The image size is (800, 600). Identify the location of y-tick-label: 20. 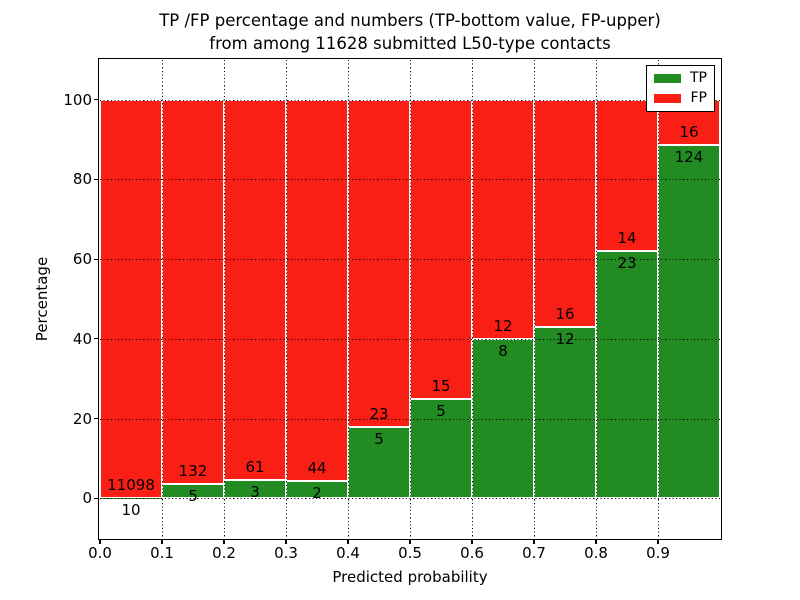
(82, 418).